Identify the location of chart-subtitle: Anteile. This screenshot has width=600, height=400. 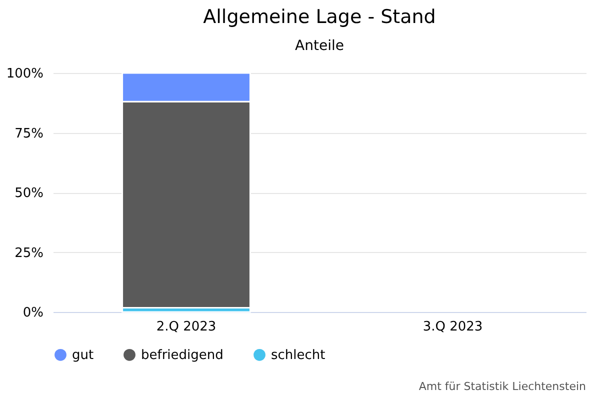
(319, 46).